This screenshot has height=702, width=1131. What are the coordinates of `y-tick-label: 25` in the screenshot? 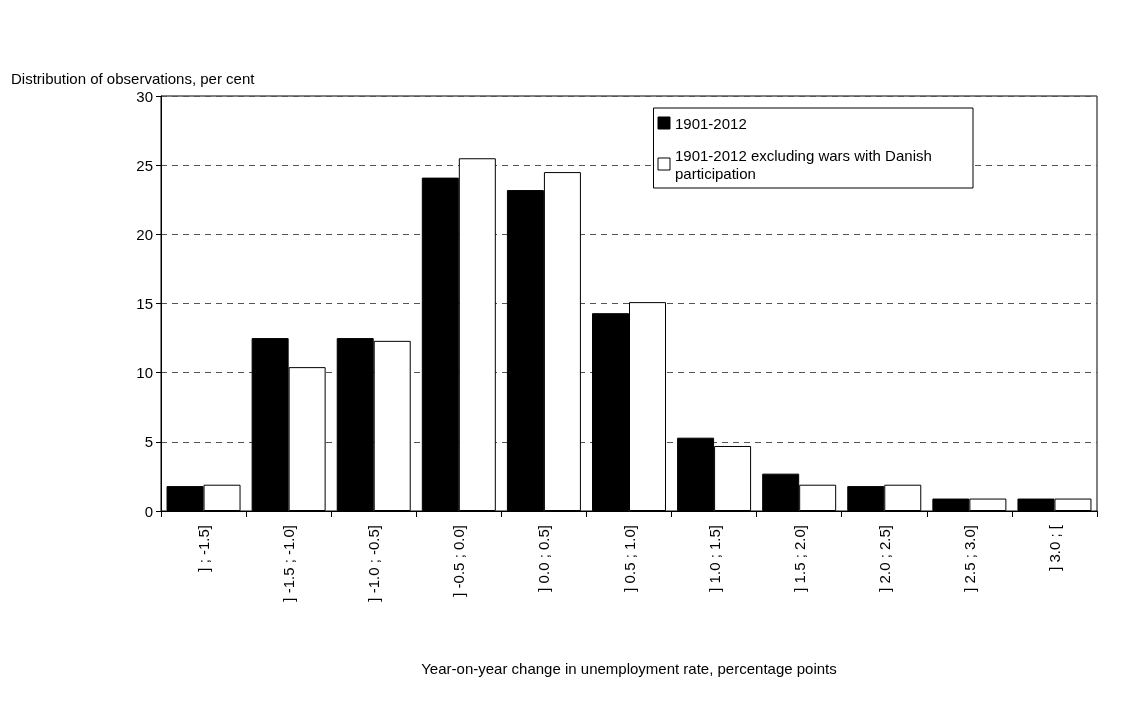 It's located at (144, 165).